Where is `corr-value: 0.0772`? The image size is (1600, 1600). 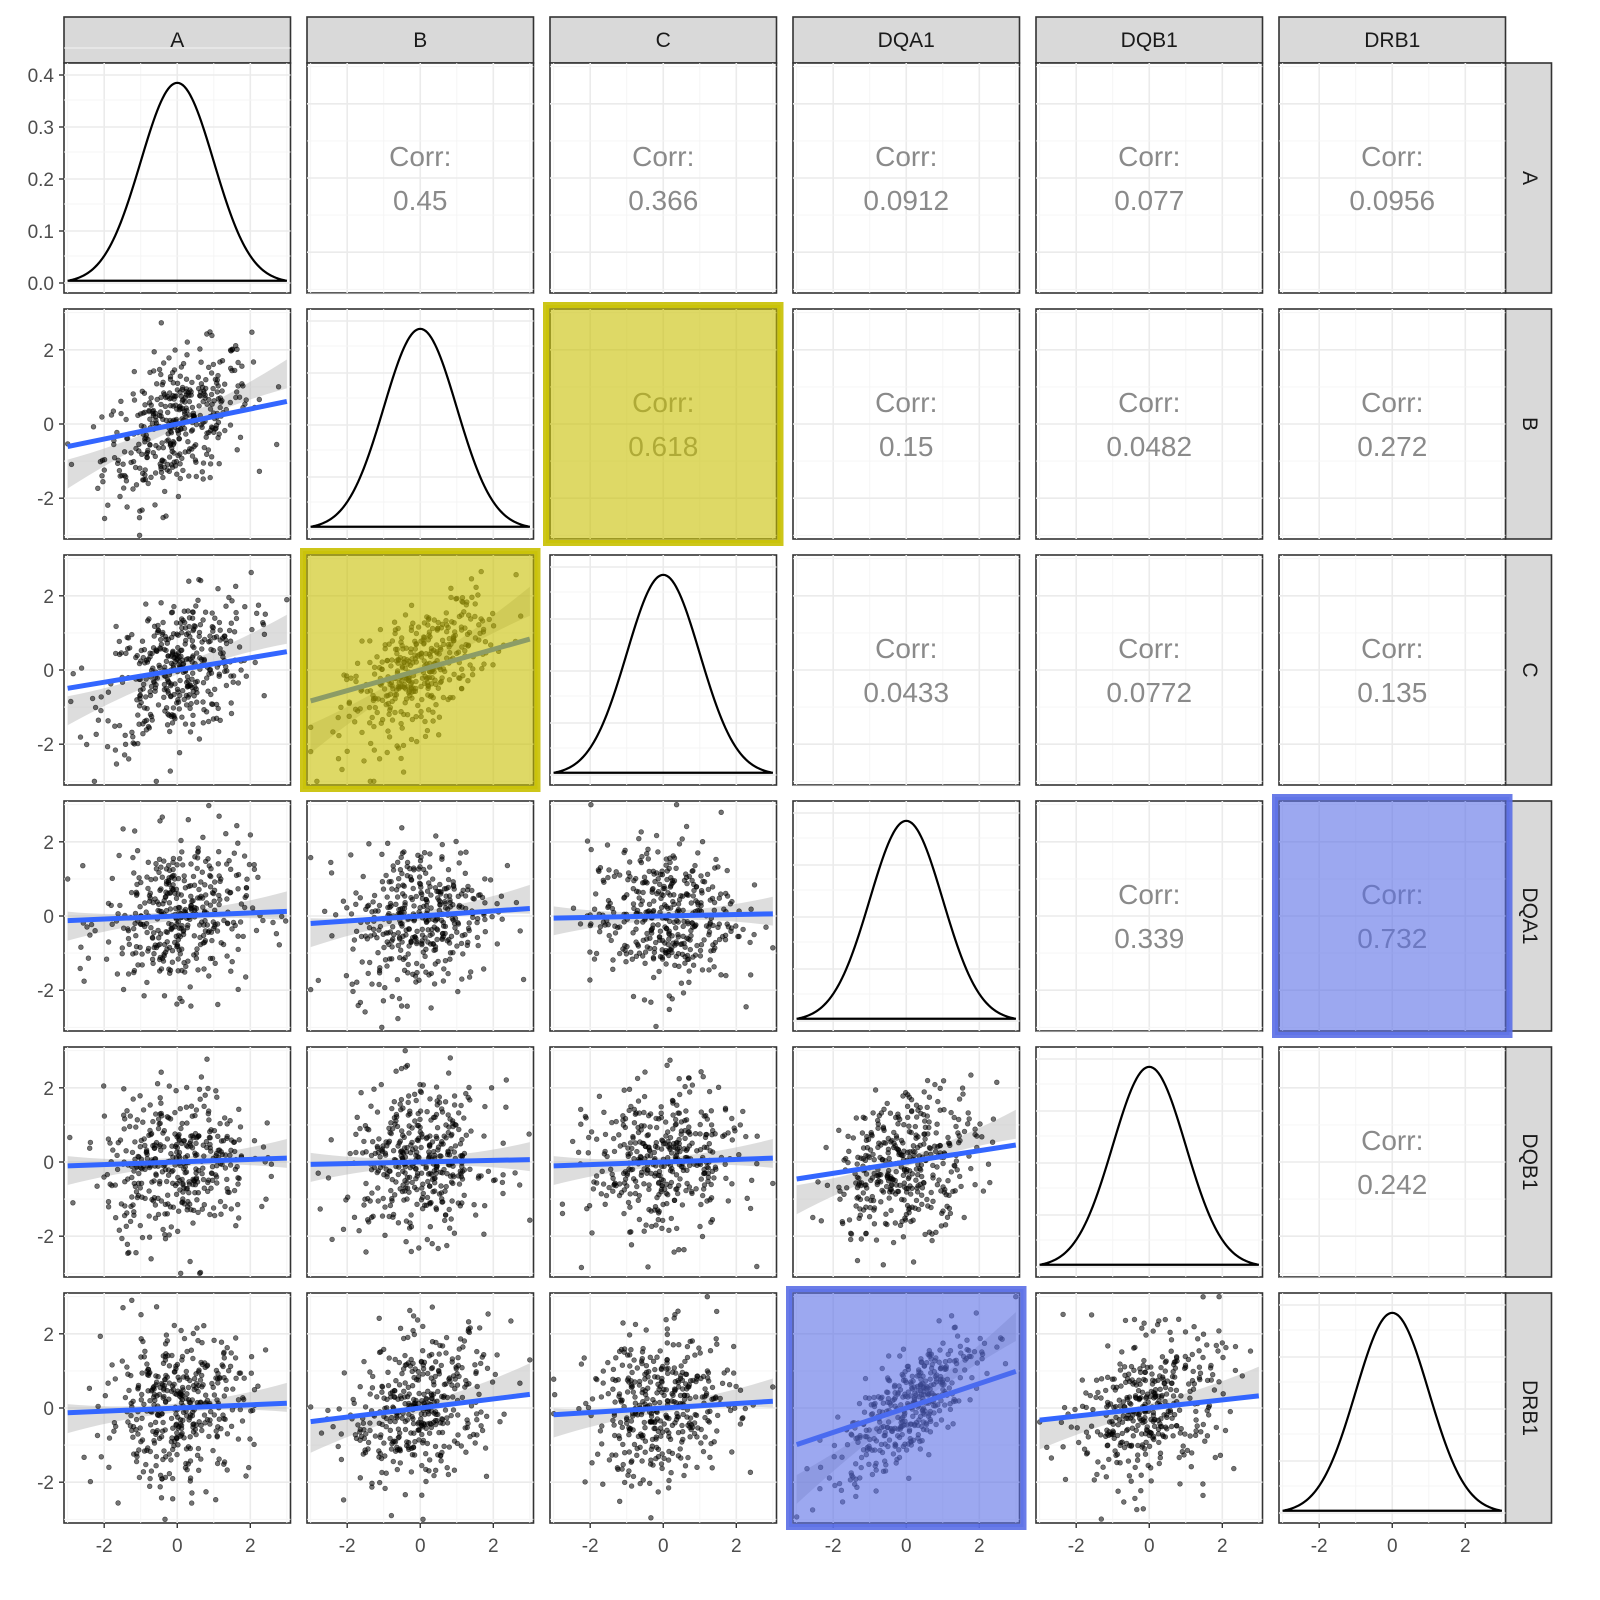 corr-value: 0.0772 is located at coordinates (1149, 692).